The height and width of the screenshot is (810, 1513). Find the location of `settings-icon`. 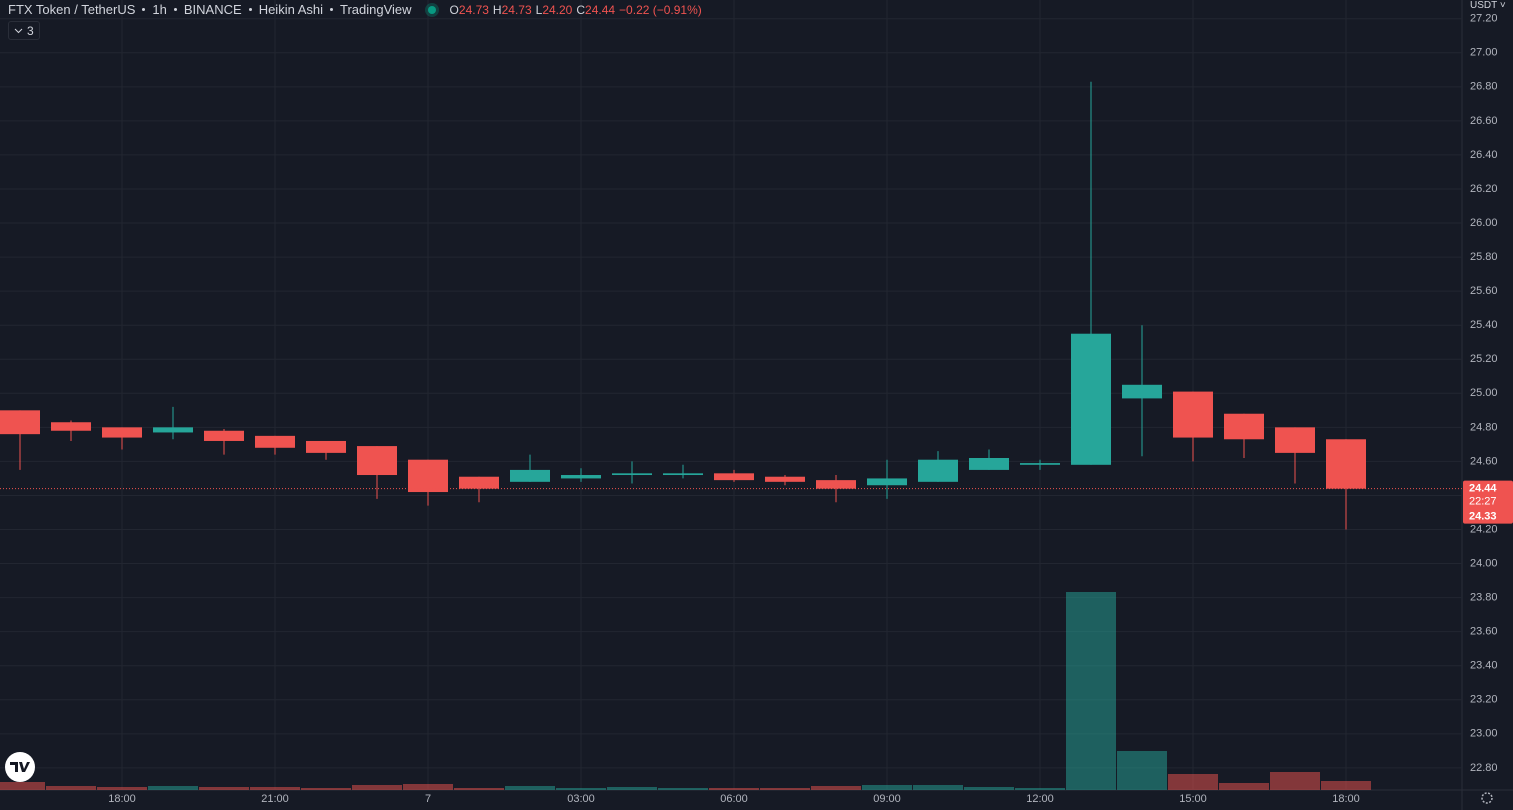

settings-icon is located at coordinates (1487, 798).